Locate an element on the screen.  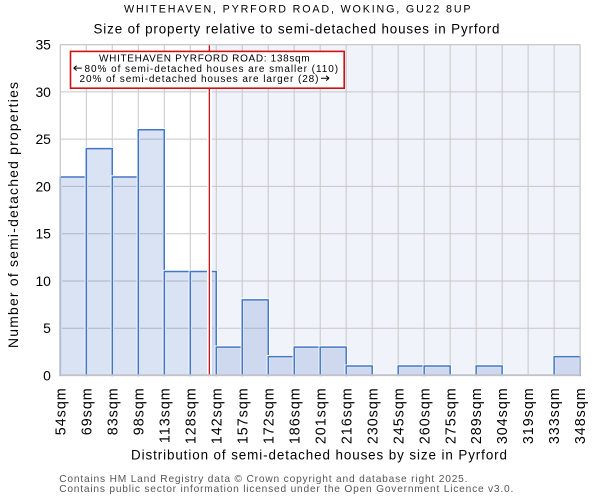
svg-text: 289sqm is located at coordinates (477, 415).